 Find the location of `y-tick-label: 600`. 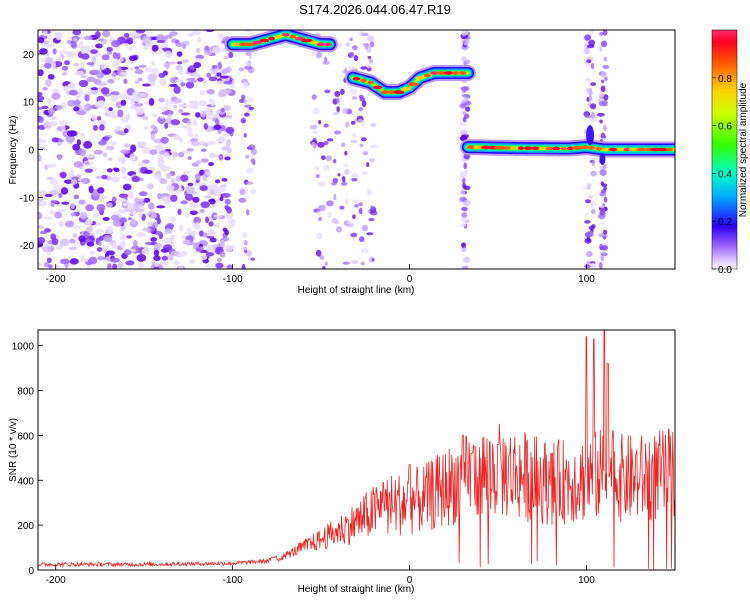

y-tick-label: 600 is located at coordinates (25, 436).